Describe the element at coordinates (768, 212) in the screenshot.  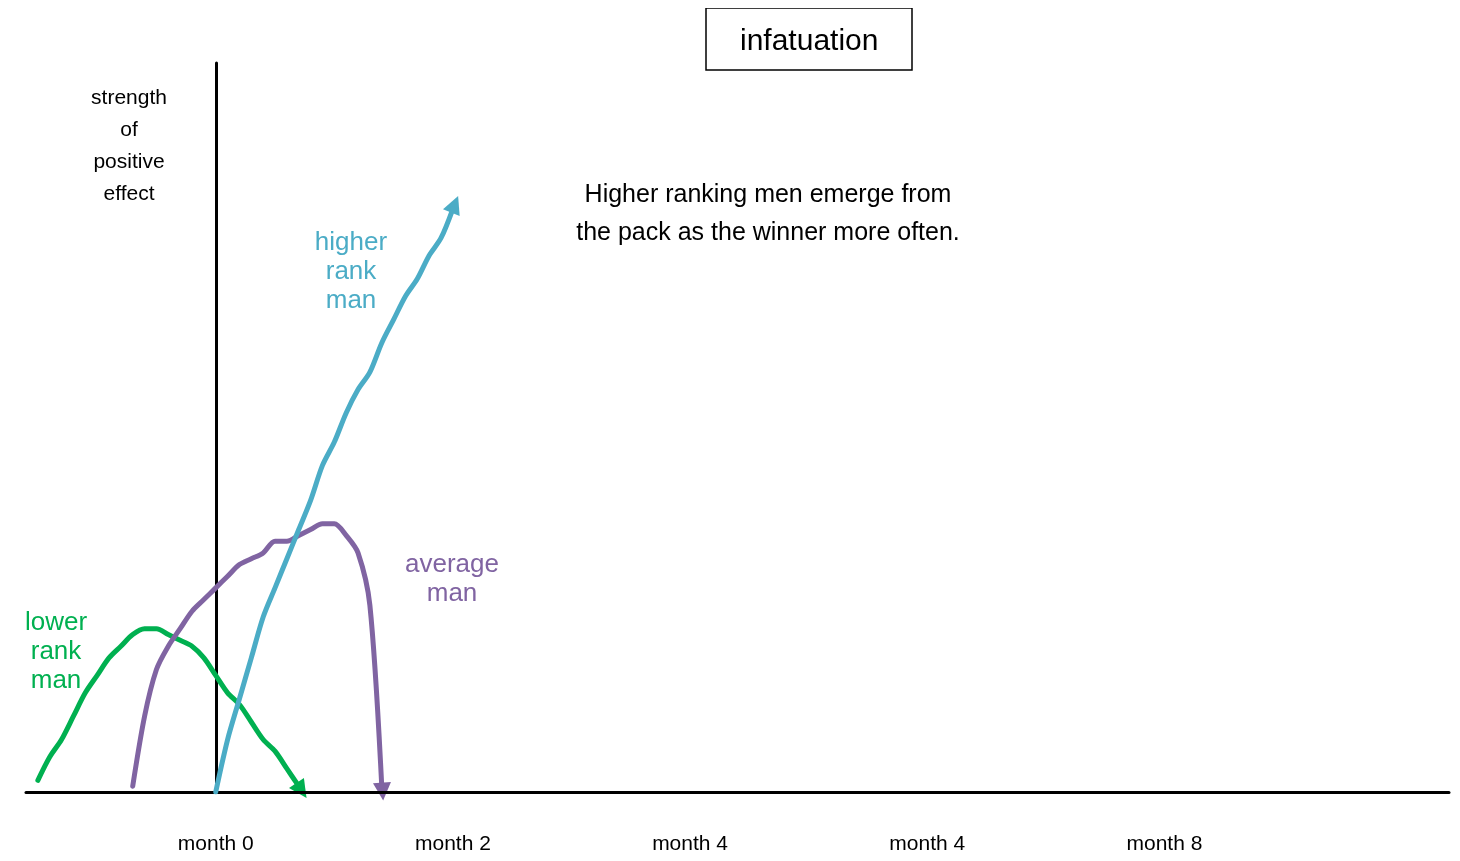
I see `annotation: Higher ranking men emerge from the pack as the winner more often.` at that location.